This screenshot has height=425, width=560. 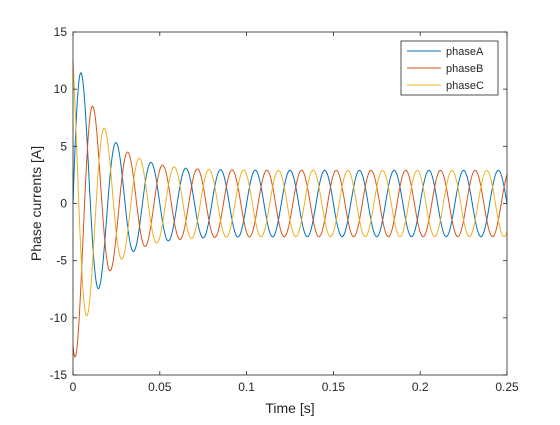 What do you see at coordinates (63, 204) in the screenshot?
I see `y-tick-label: 0` at bounding box center [63, 204].